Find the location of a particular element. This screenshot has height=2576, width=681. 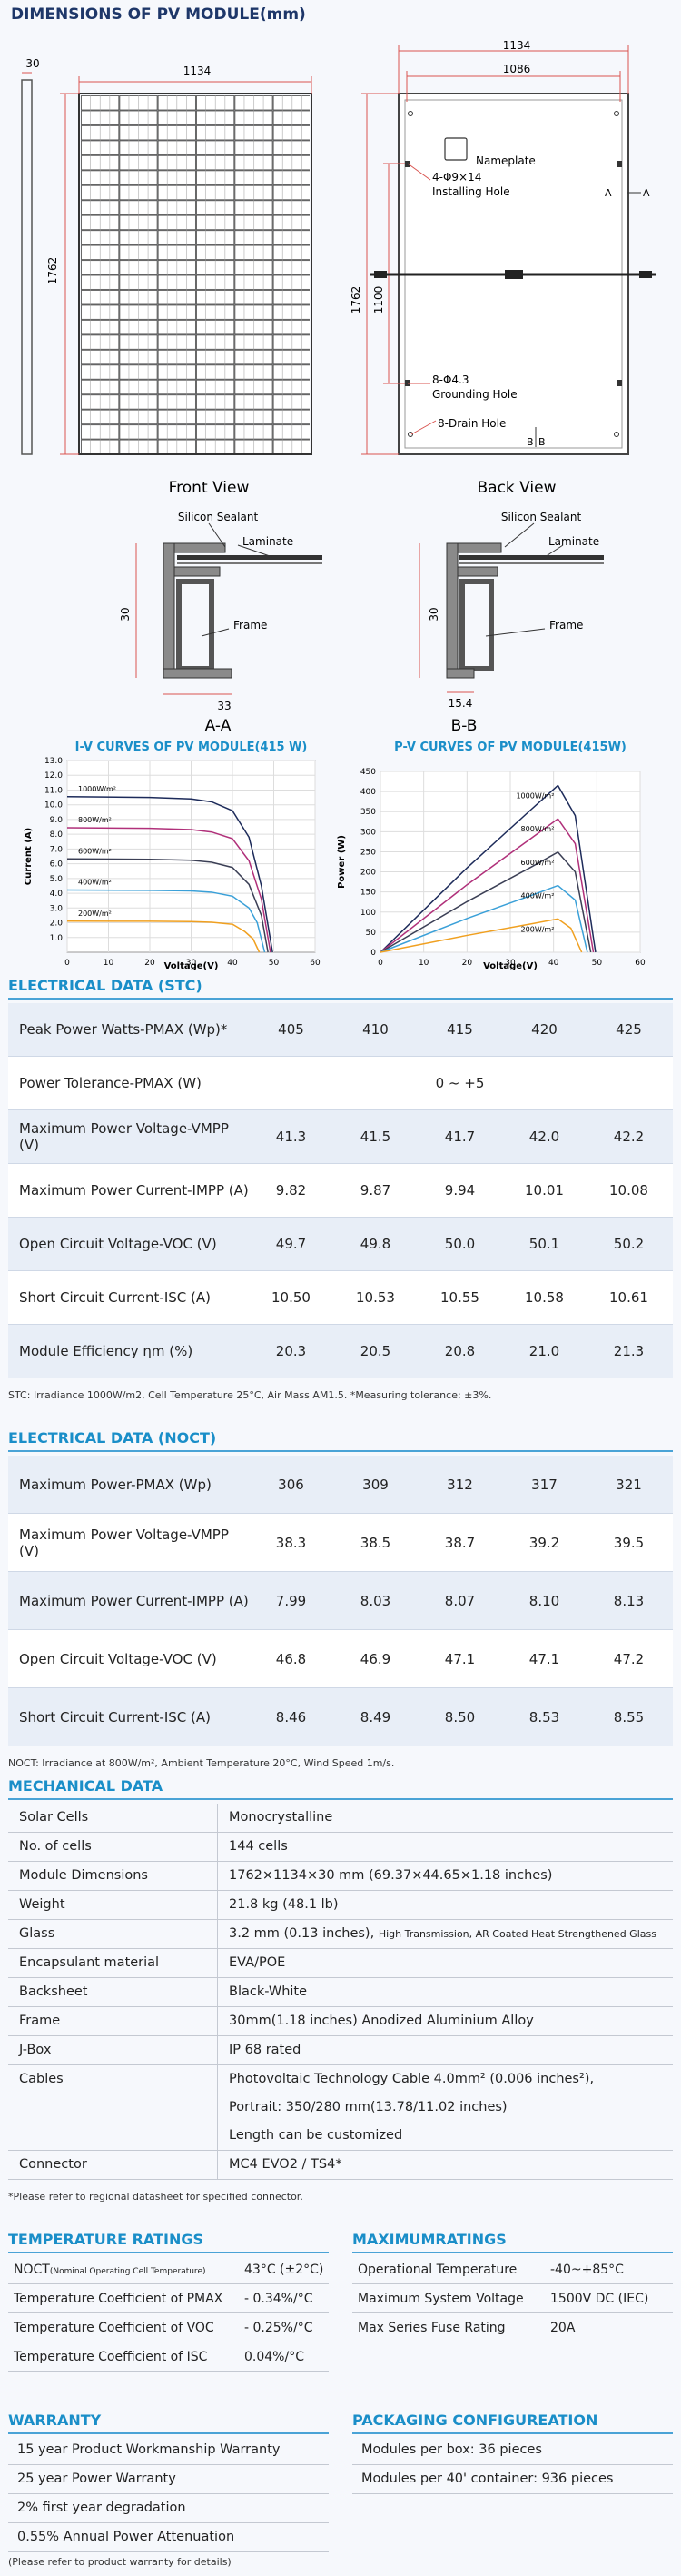

row-value: Black-White is located at coordinates (262, 1992).